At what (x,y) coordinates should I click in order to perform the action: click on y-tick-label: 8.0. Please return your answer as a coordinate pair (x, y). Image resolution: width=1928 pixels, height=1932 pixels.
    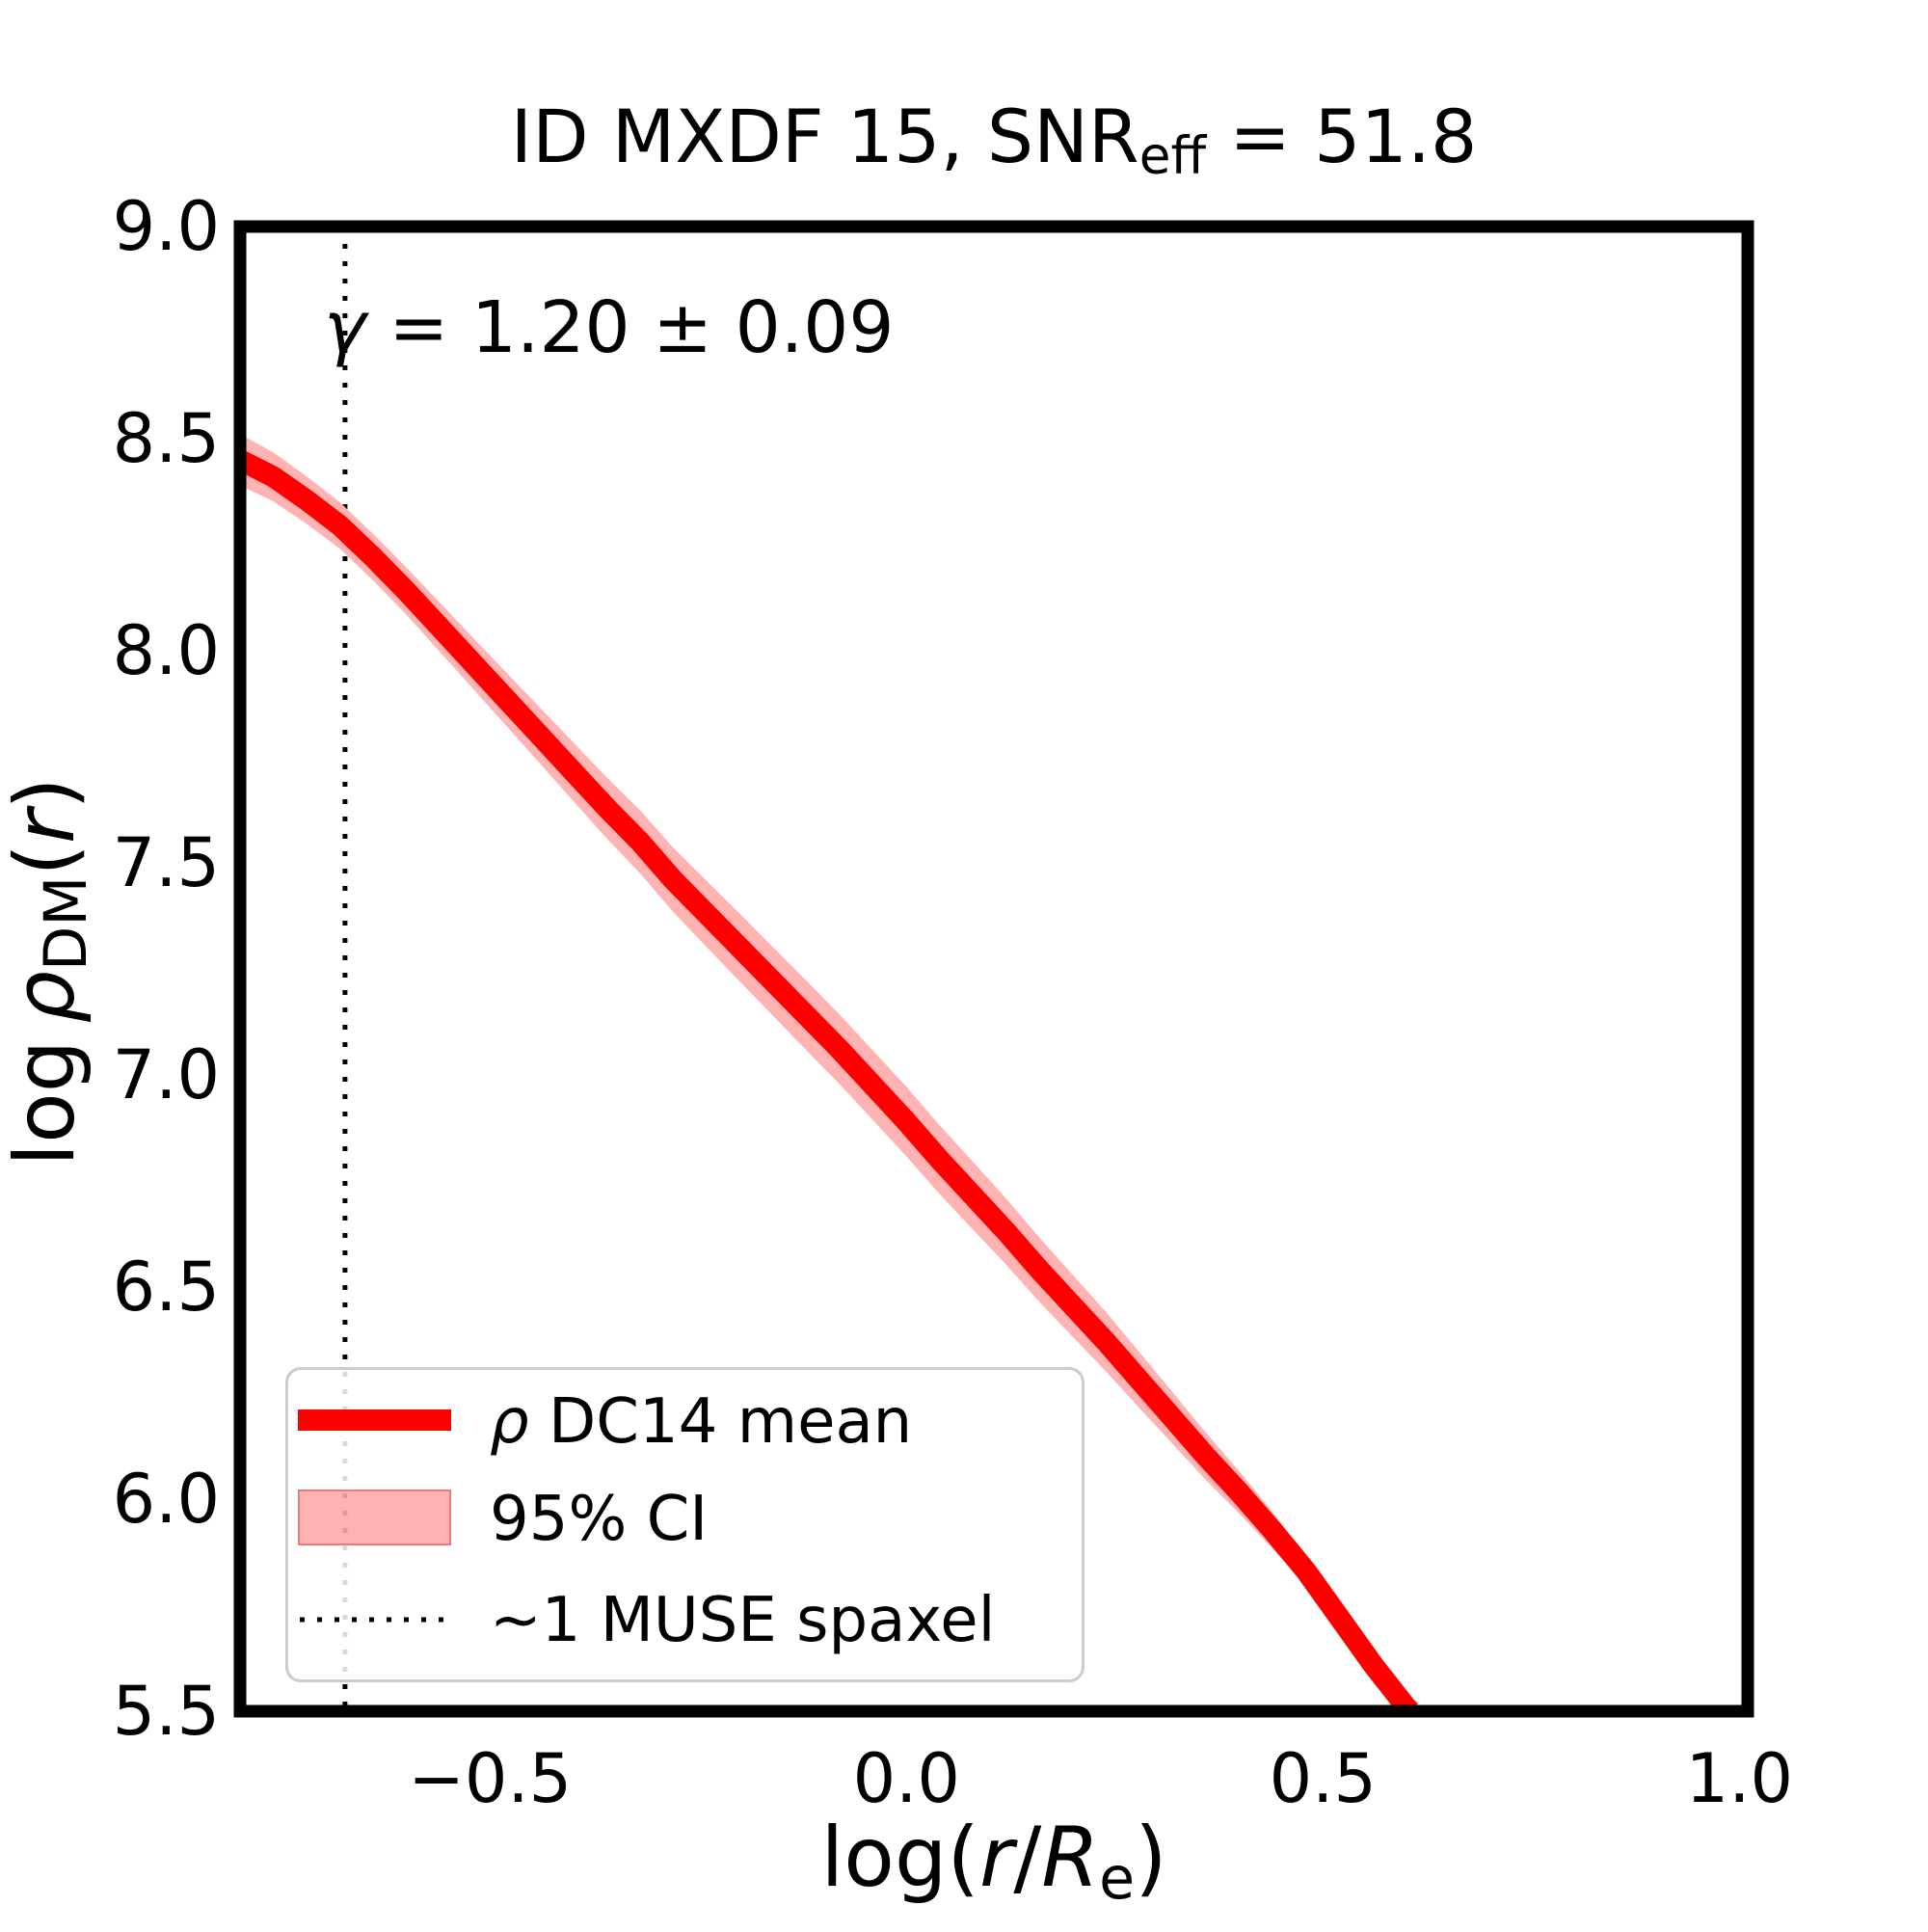
    Looking at the image, I should click on (166, 650).